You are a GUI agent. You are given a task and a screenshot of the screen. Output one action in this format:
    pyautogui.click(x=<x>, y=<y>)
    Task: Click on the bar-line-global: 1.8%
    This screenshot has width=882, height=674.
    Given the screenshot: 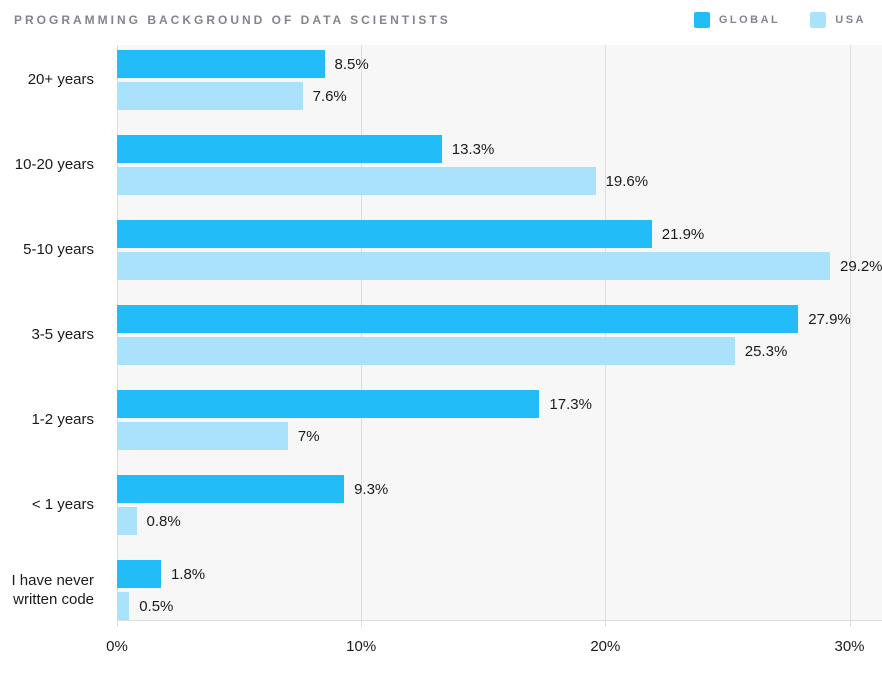 What is the action you would take?
    pyautogui.click(x=499, y=574)
    